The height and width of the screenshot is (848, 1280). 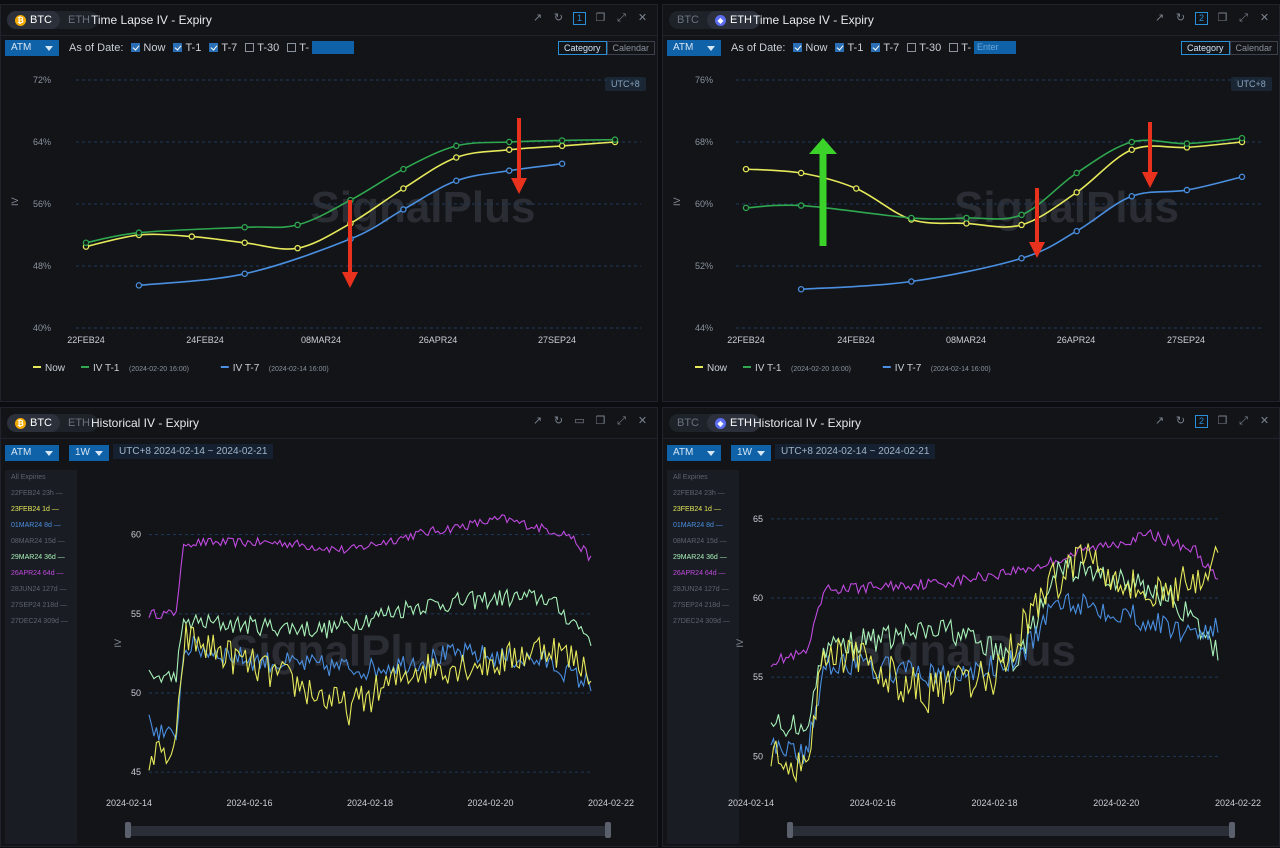 What do you see at coordinates (821, 369) in the screenshot?
I see `legend-timestamp: (2024-02-20 16:00)` at bounding box center [821, 369].